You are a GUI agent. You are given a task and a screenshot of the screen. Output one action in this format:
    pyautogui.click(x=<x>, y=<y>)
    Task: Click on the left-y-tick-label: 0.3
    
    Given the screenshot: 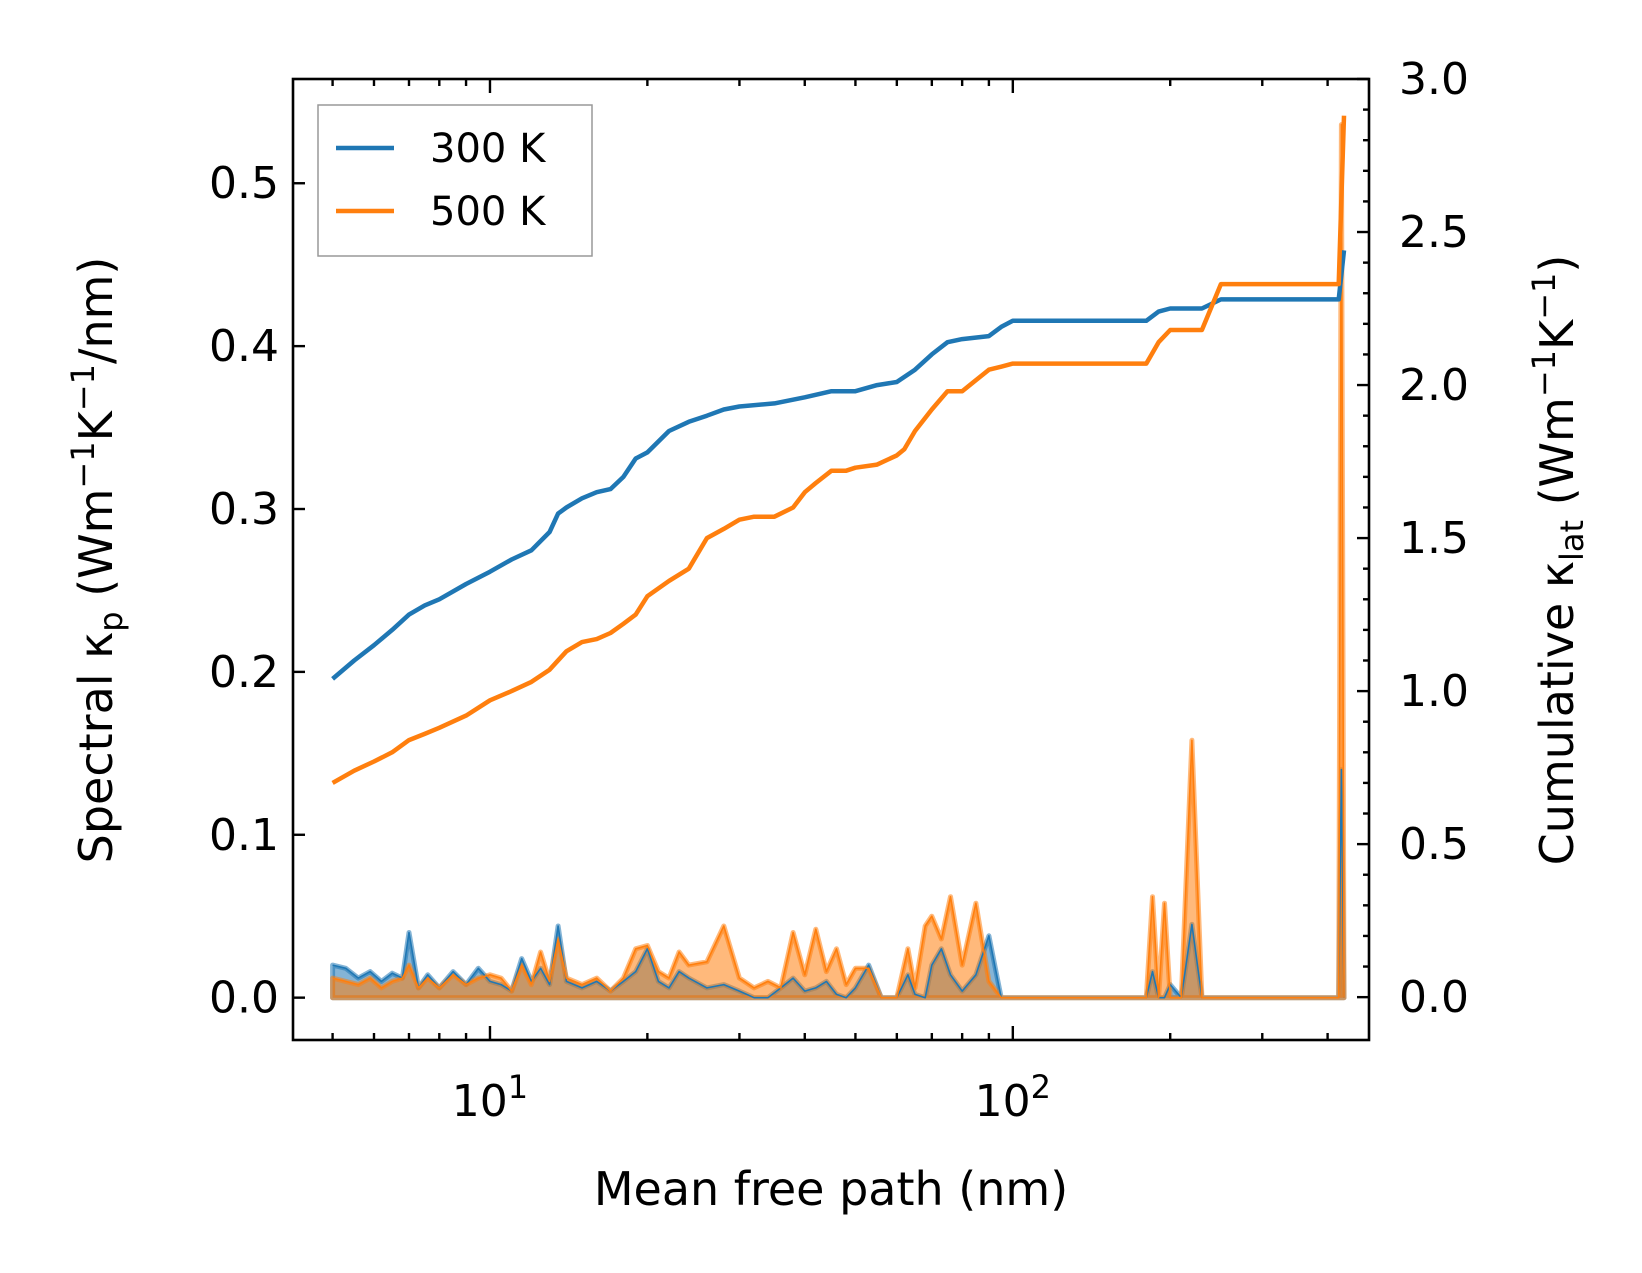 What is the action you would take?
    pyautogui.click(x=244, y=509)
    